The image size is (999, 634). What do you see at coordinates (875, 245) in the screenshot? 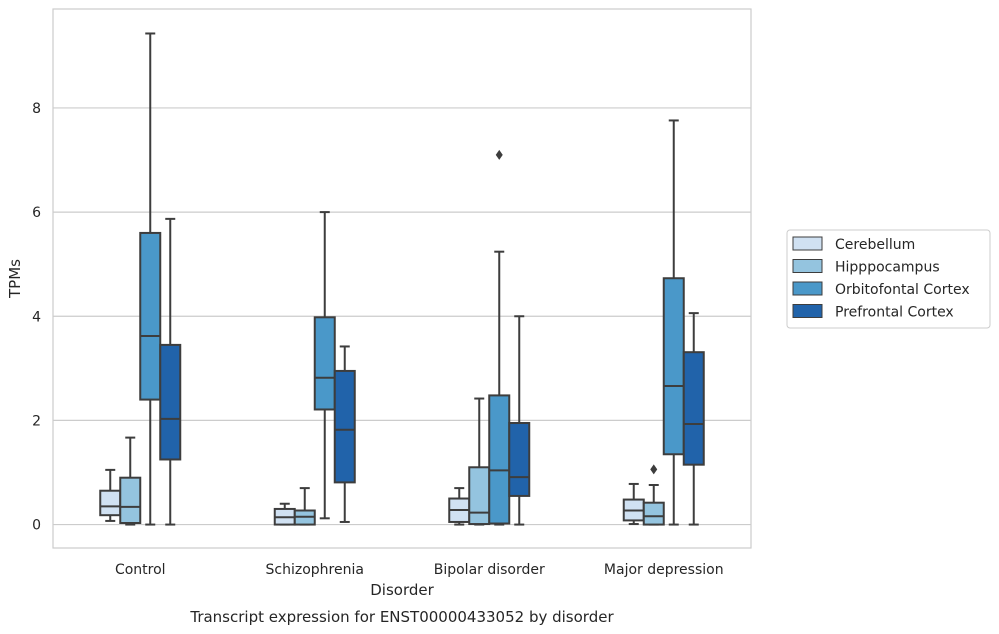
I see `legend-label: Cerebellum` at bounding box center [875, 245].